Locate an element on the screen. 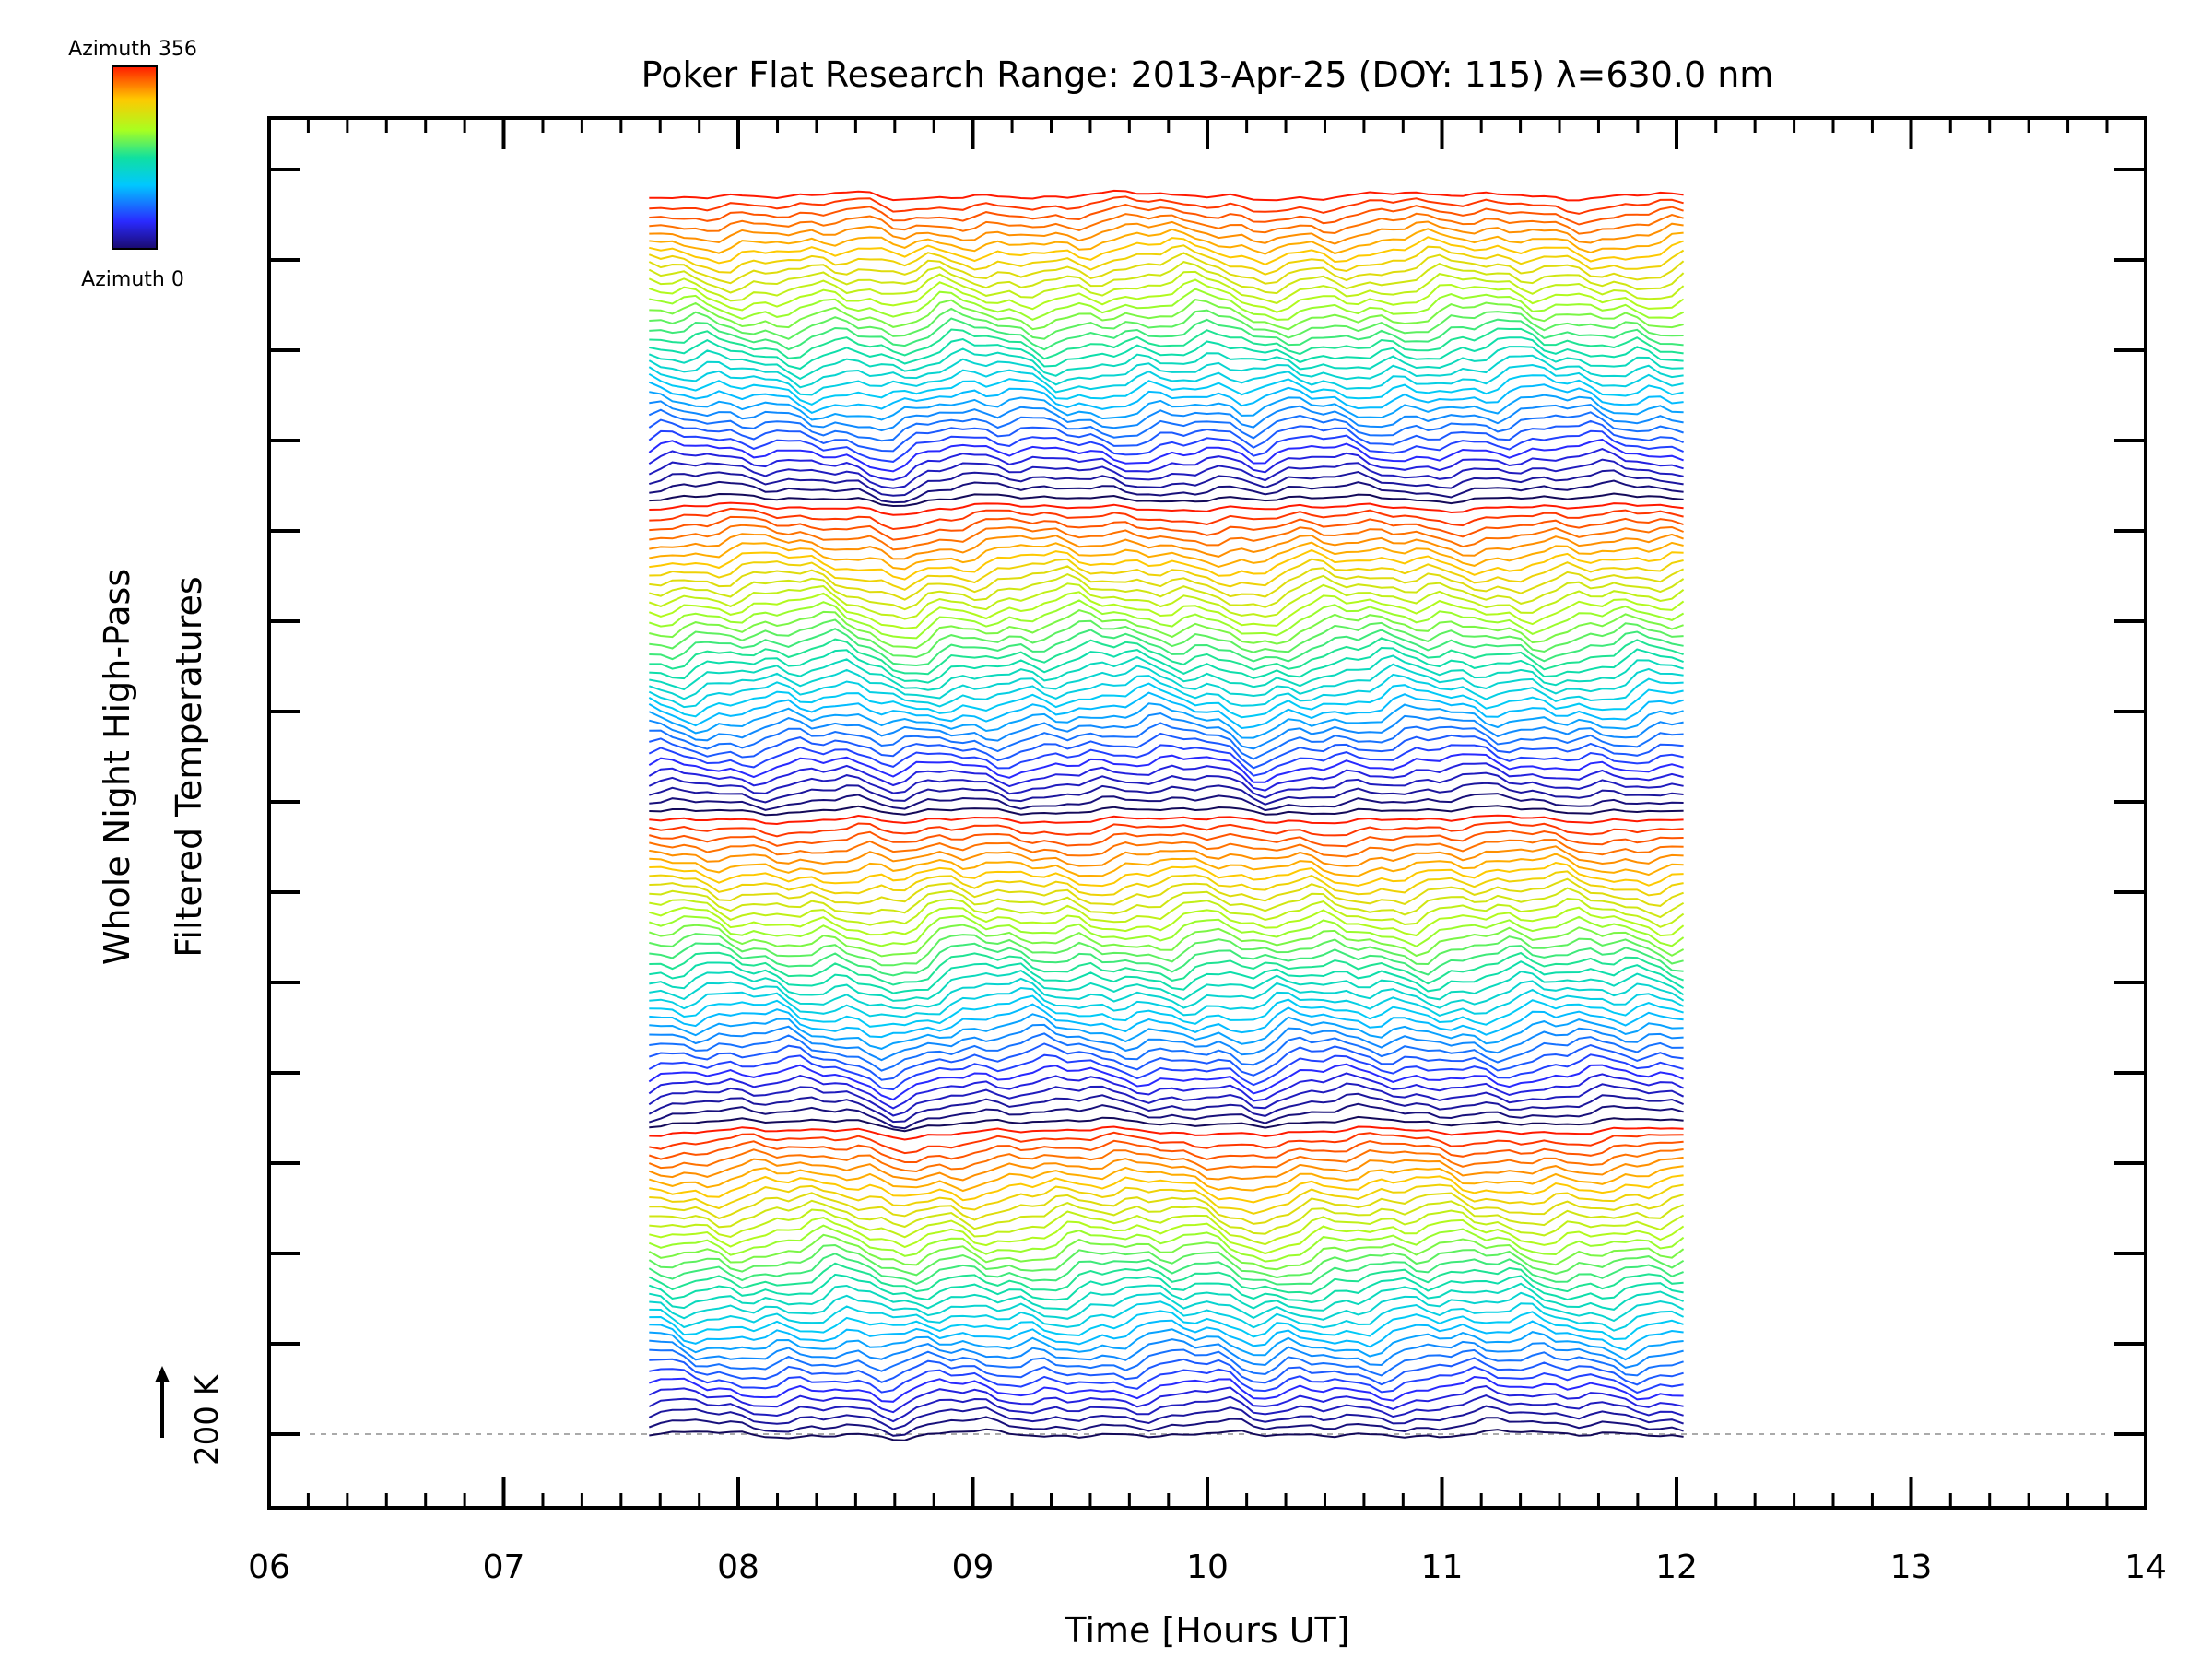 This screenshot has width=2212, height=1659. scale-bar: 200 K is located at coordinates (190, 1415).